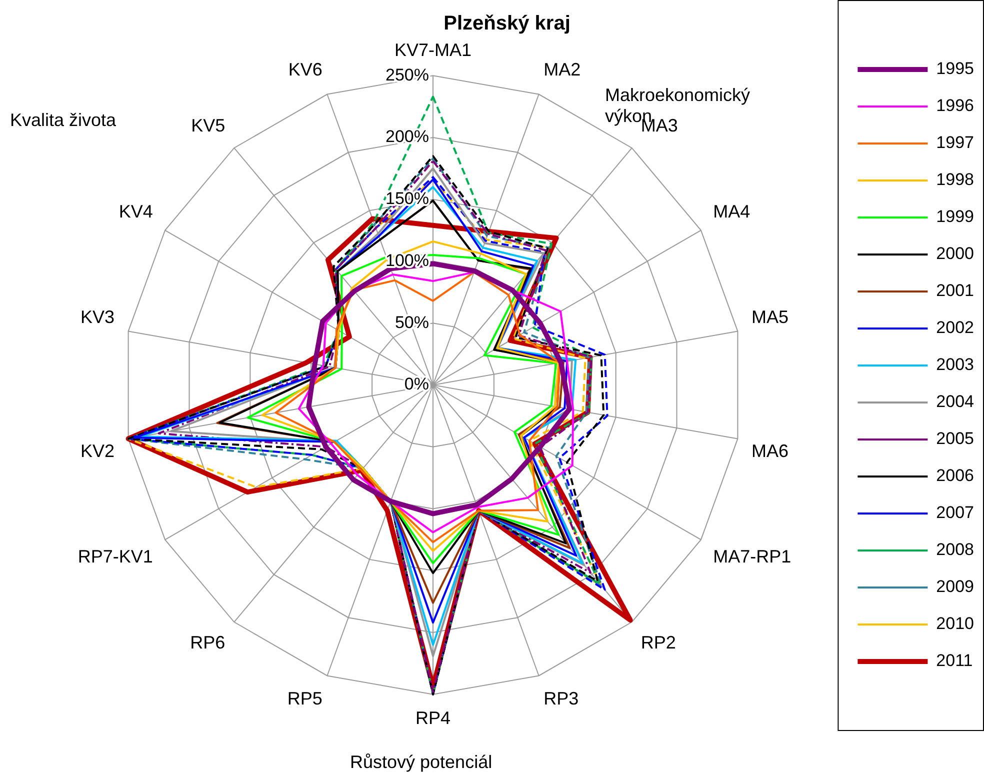  I want to click on legend-label: 2011, so click(954, 660).